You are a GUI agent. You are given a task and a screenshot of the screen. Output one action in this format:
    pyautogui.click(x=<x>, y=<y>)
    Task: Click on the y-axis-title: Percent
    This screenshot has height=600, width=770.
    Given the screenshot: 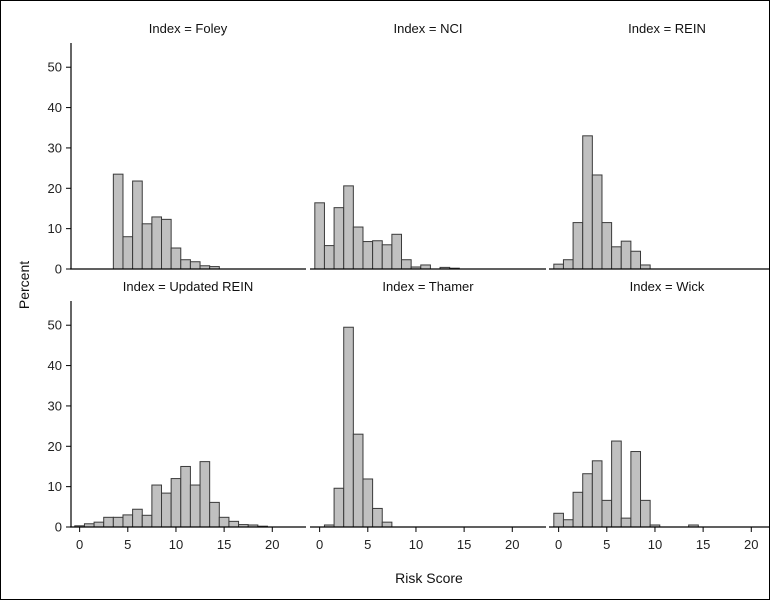 What is the action you would take?
    pyautogui.click(x=24, y=285)
    